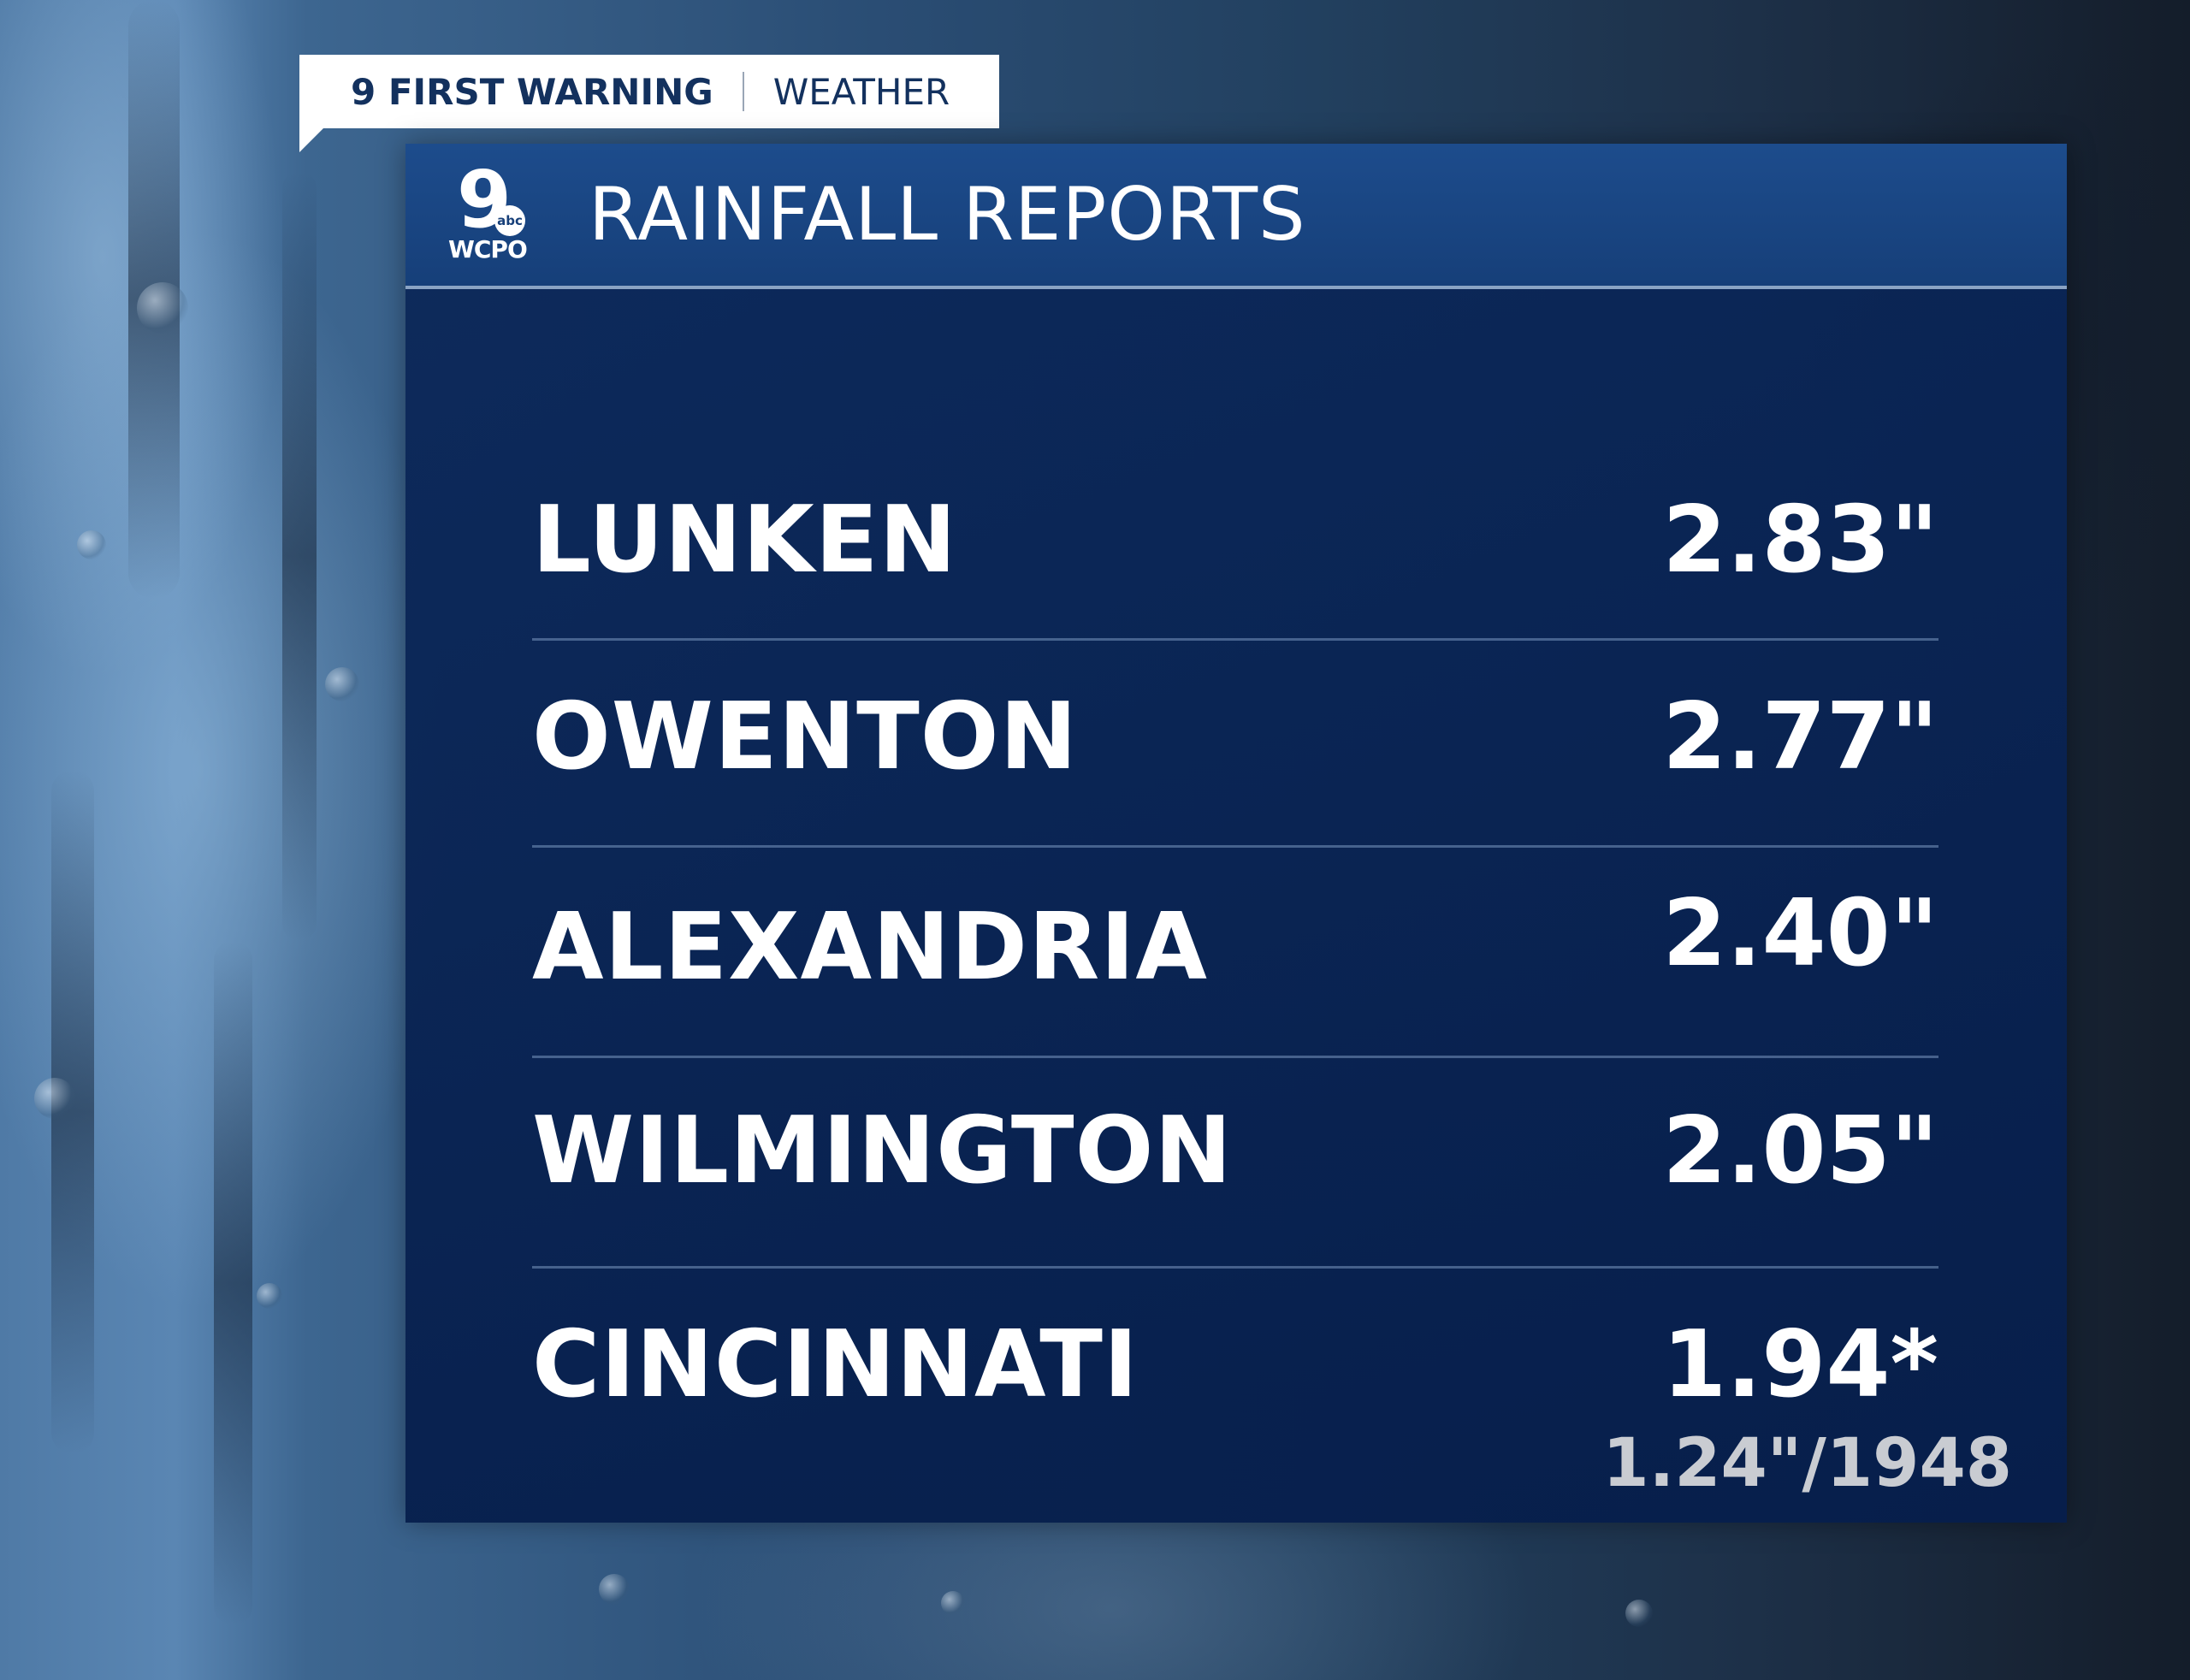 The height and width of the screenshot is (1680, 2190). What do you see at coordinates (1235, 1362) in the screenshot?
I see `report-row: CINCINNATI 1.94*` at bounding box center [1235, 1362].